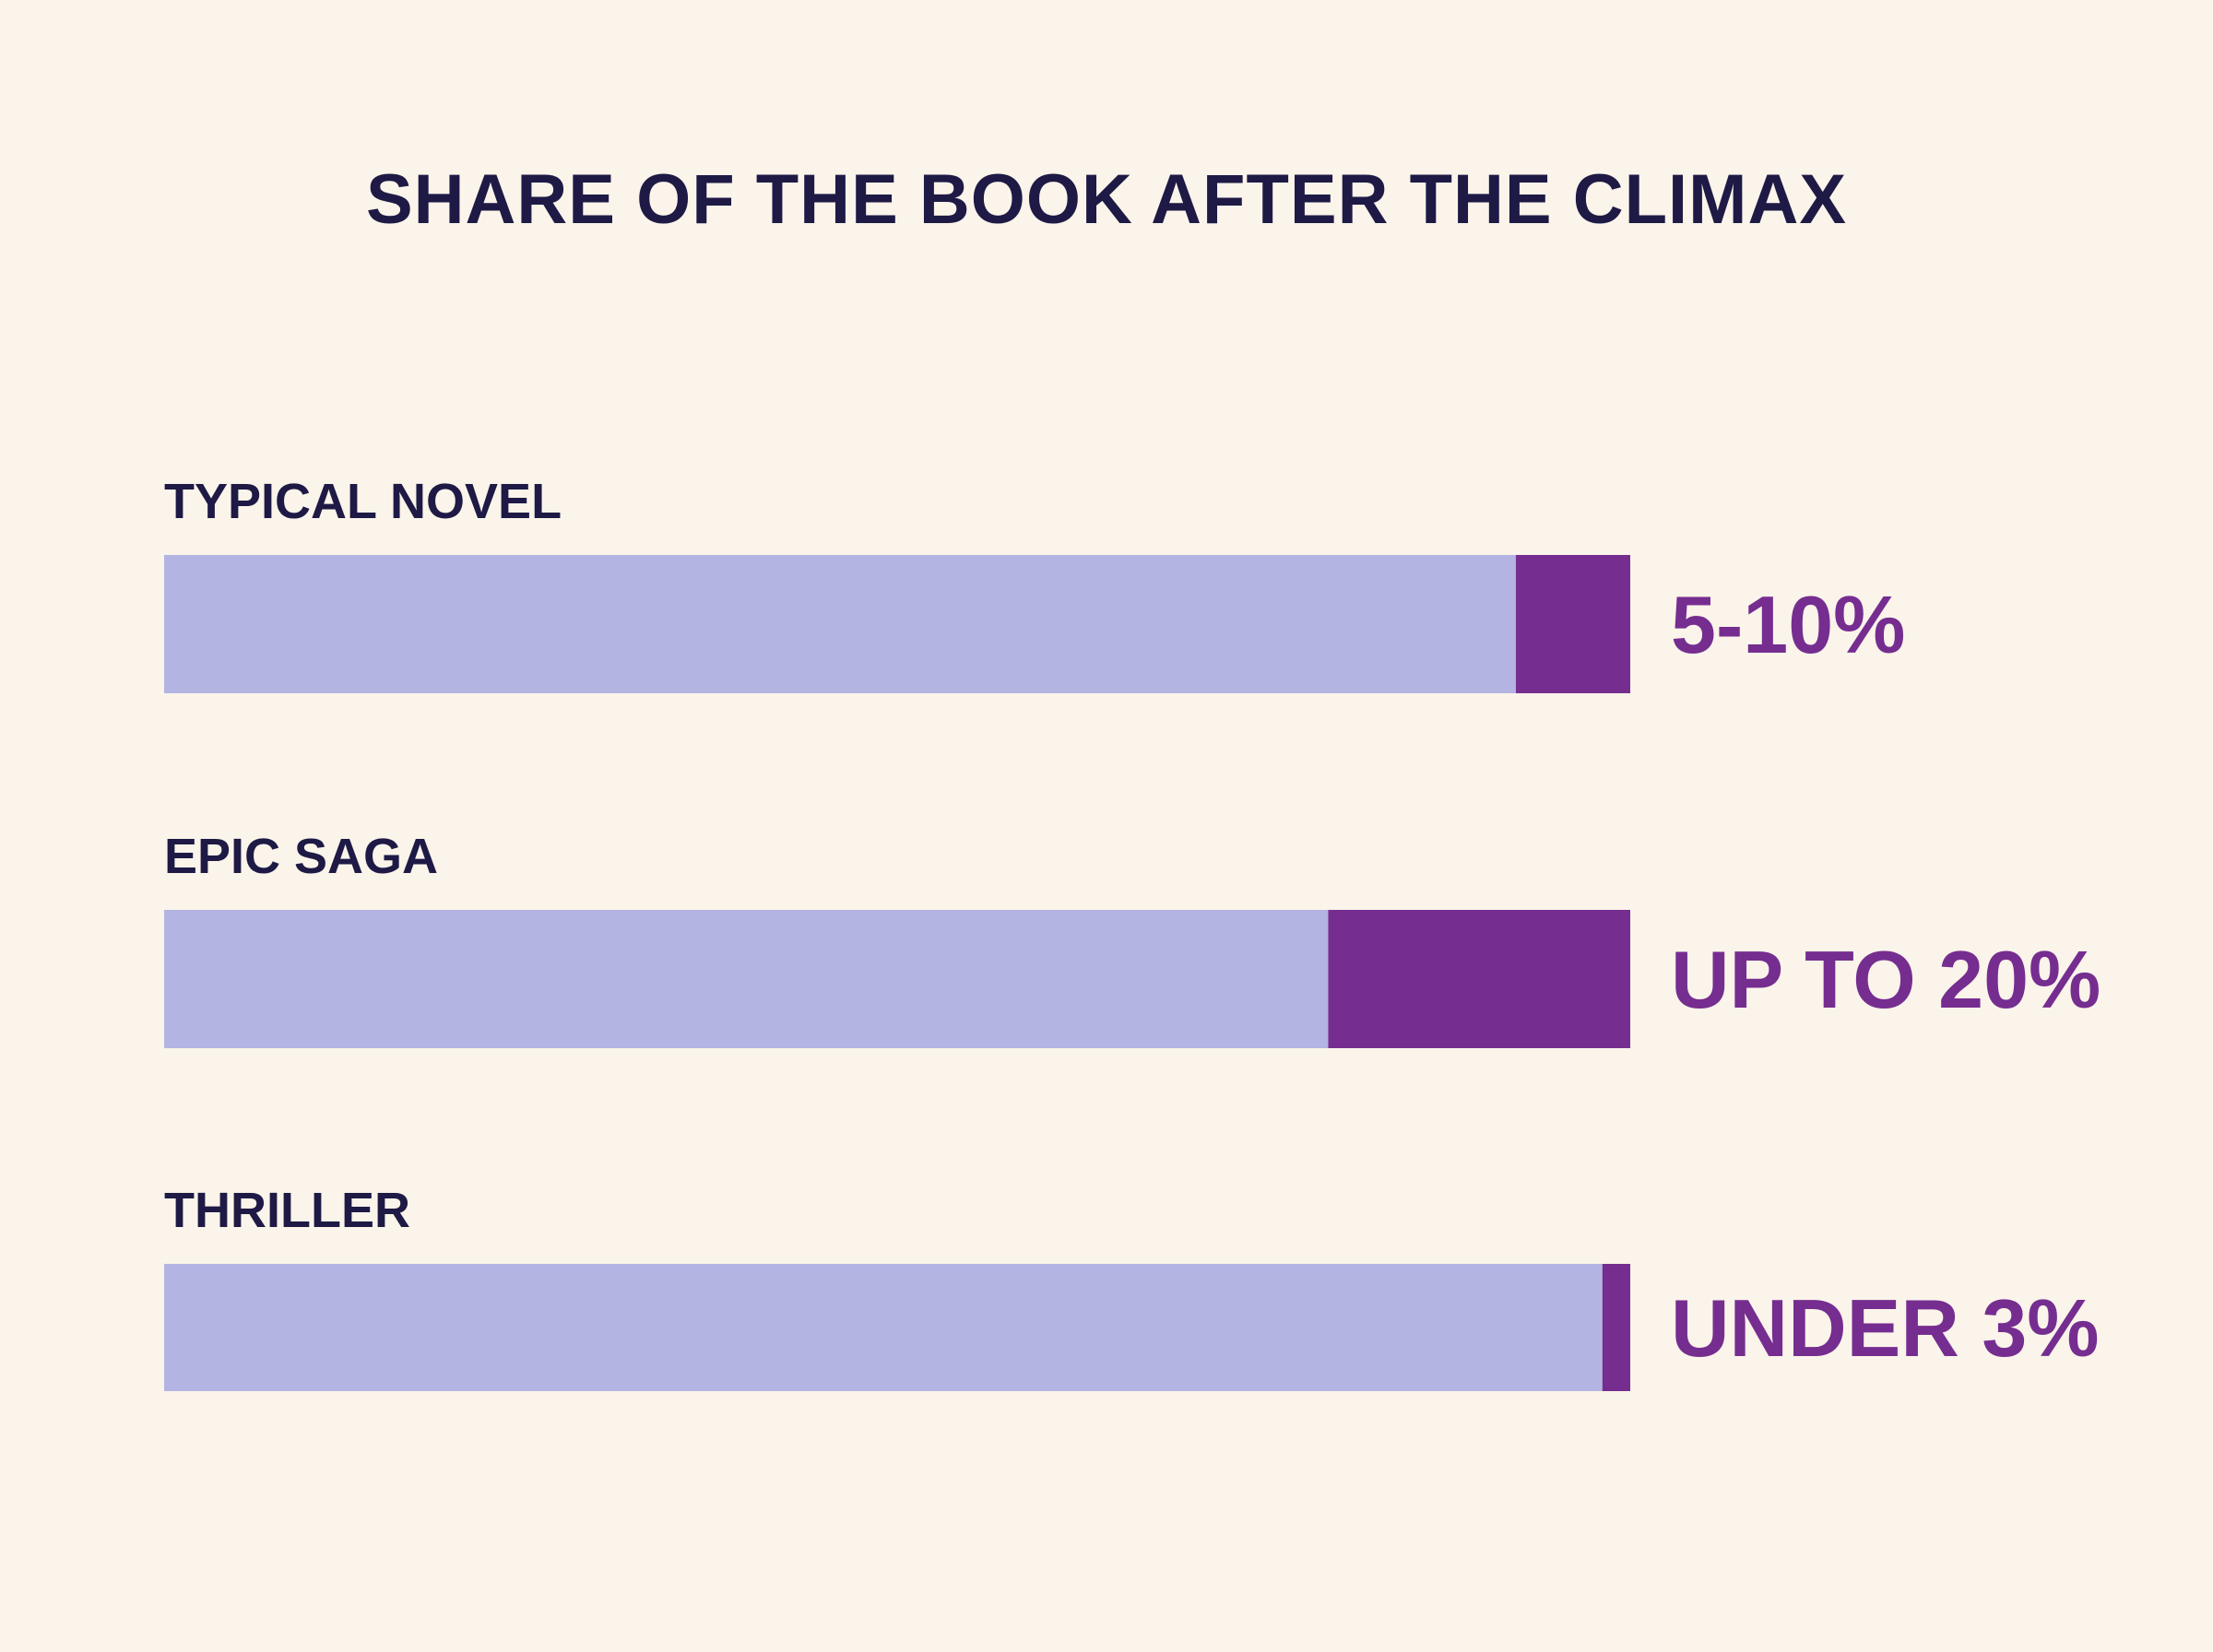 The image size is (2213, 1652). I want to click on category-label: EPIC SAGA, so click(301, 856).